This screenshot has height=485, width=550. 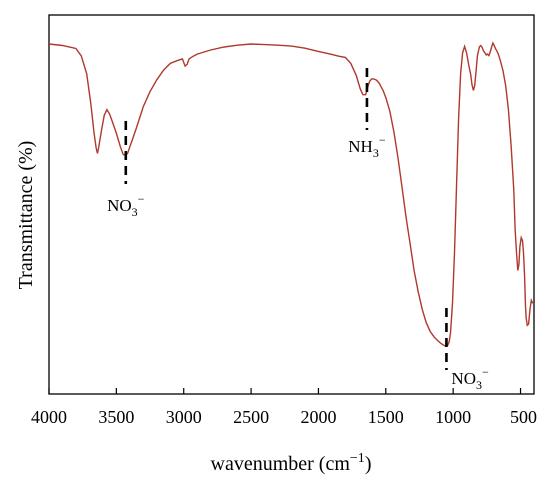 What do you see at coordinates (386, 417) in the screenshot?
I see `x-tick-label: 1500` at bounding box center [386, 417].